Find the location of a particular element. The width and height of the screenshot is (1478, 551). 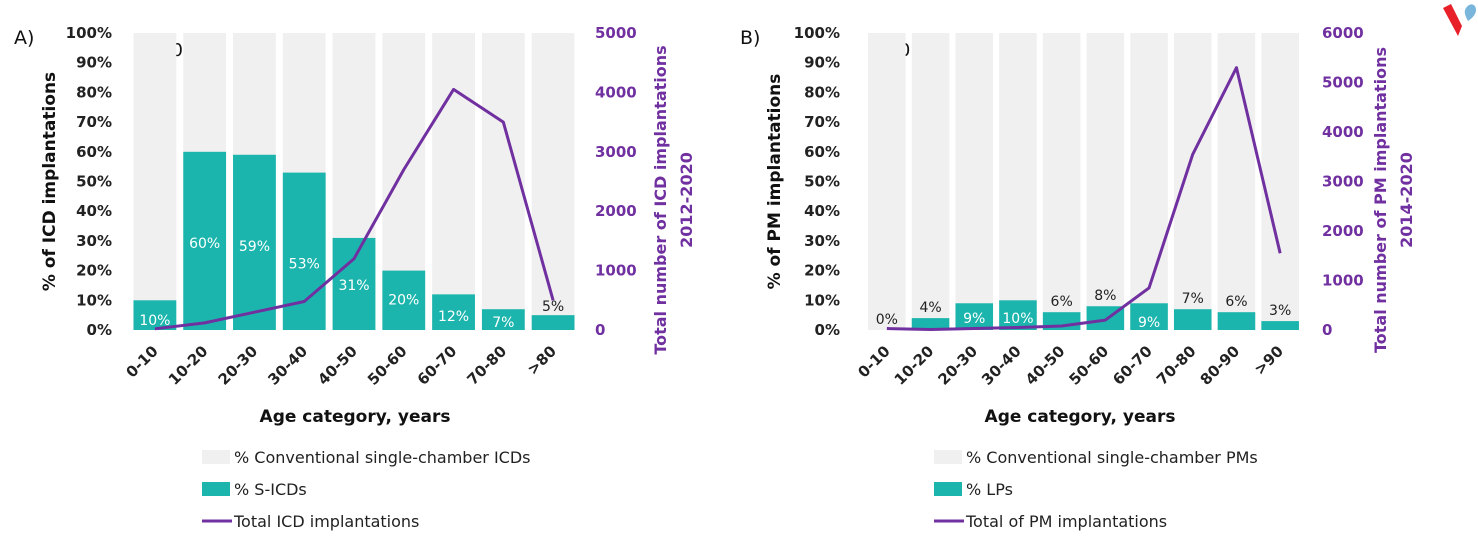

data-label: 31% is located at coordinates (353, 286).